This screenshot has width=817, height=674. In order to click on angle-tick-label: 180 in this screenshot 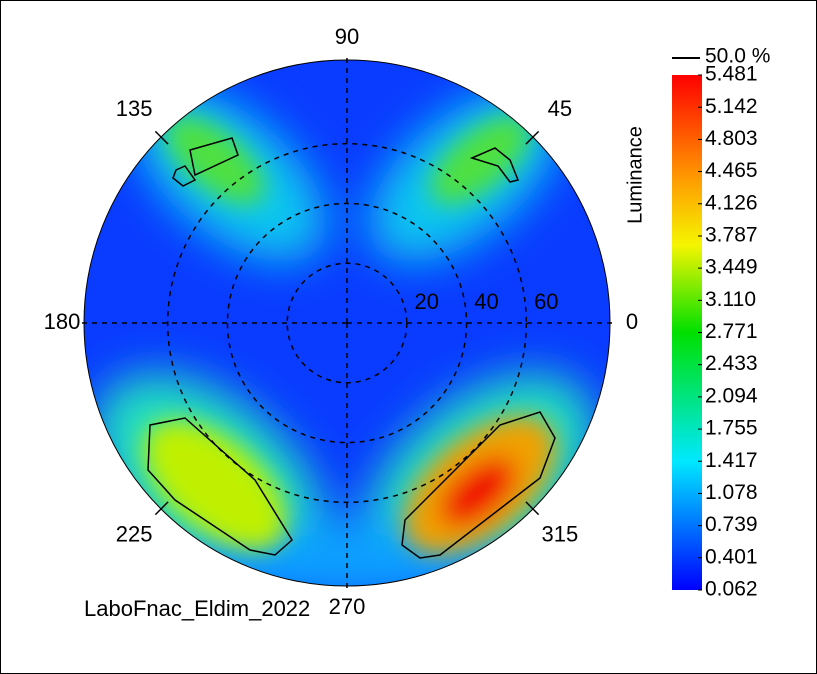, I will do `click(62, 321)`.